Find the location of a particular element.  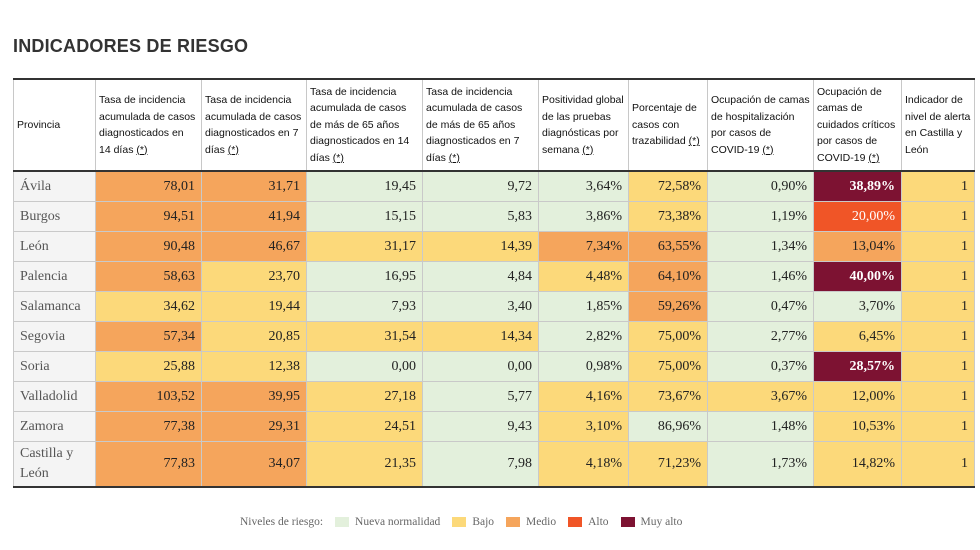

value-cell: 5,83 is located at coordinates (480, 216).